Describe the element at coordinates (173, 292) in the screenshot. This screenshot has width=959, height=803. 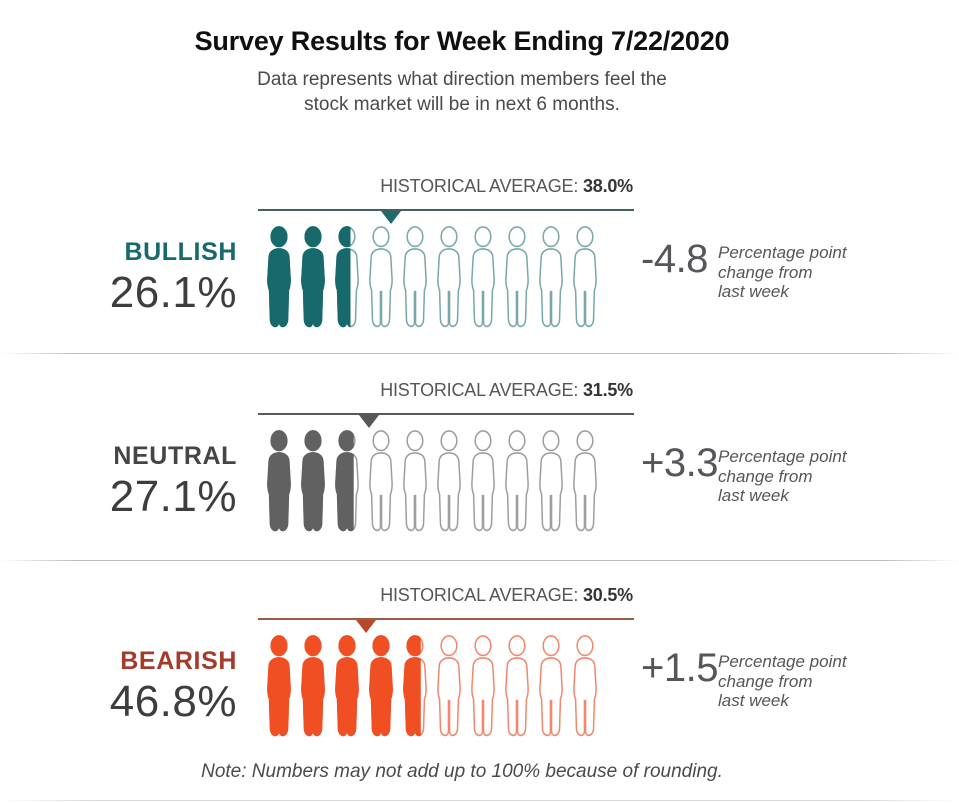
I see `sentiment-value: 26.1%` at that location.